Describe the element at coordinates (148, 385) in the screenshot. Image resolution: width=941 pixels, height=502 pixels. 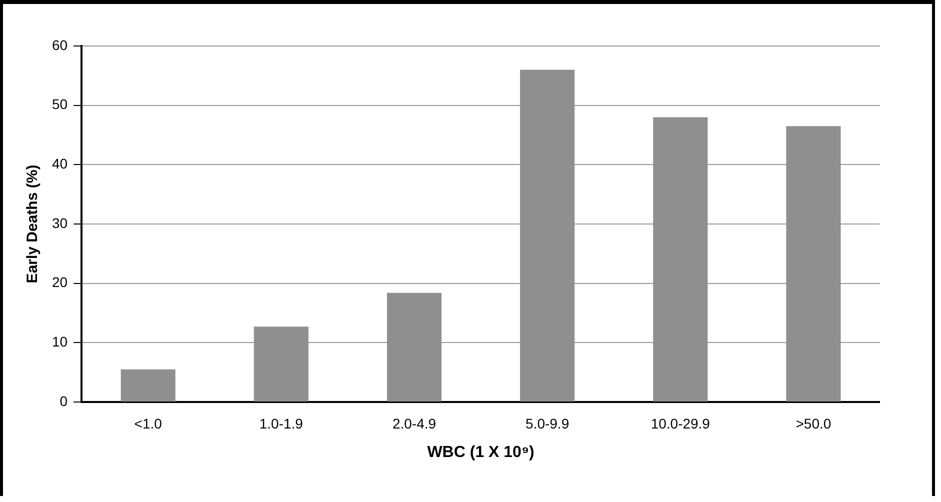
I see `bar` at that location.